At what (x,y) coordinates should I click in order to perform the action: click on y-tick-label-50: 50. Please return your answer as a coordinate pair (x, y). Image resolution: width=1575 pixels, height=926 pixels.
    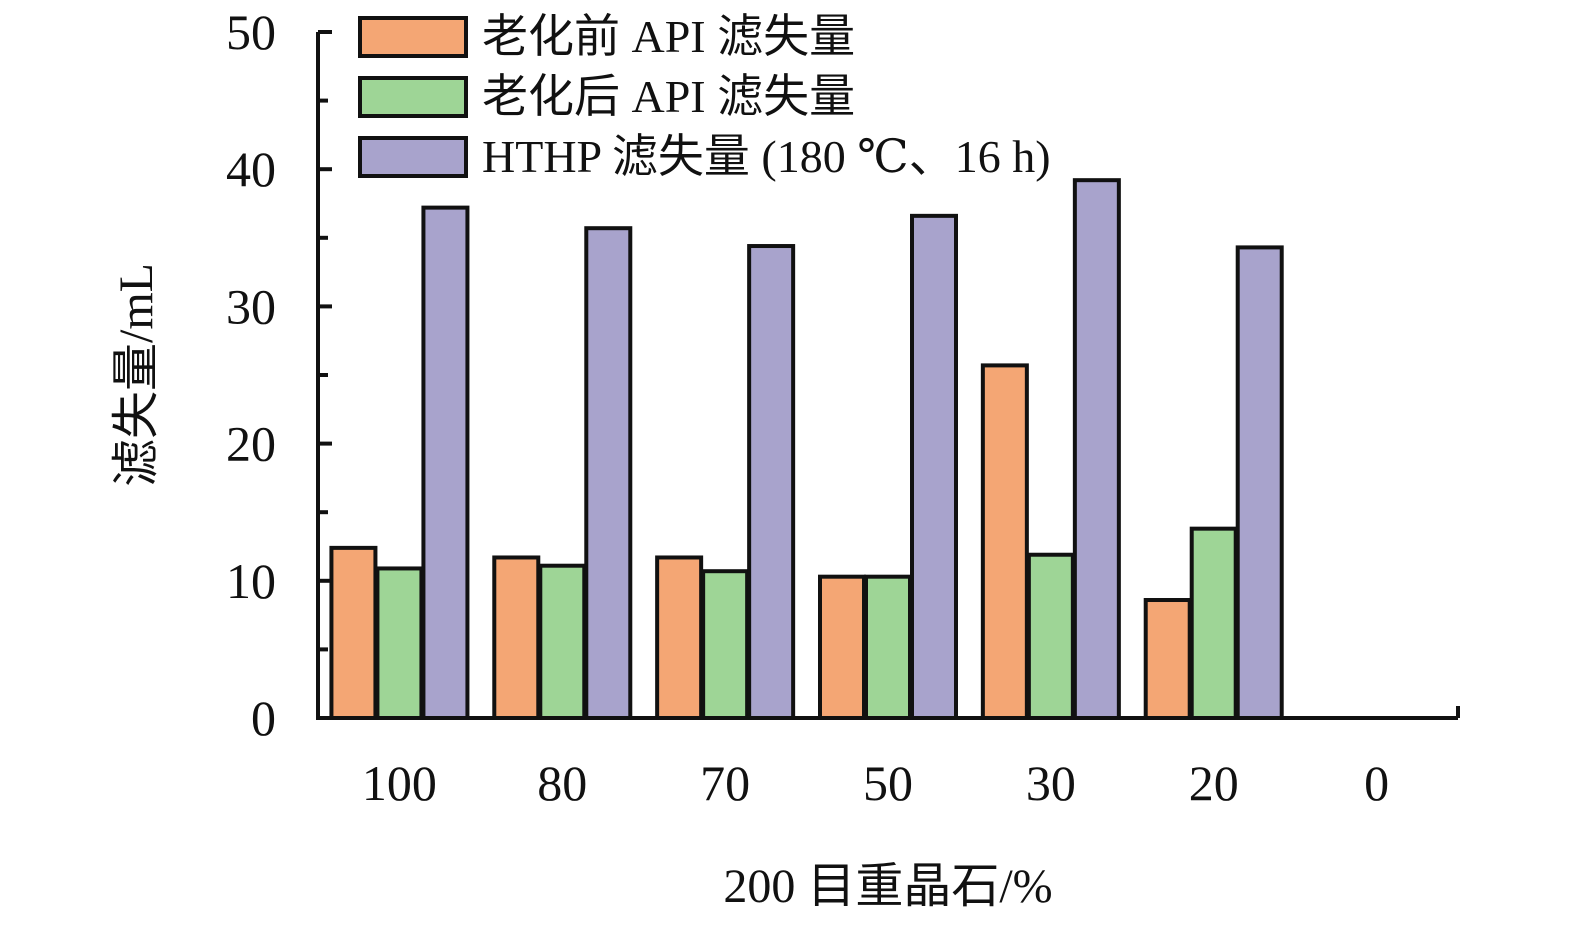
    Looking at the image, I should click on (251, 32).